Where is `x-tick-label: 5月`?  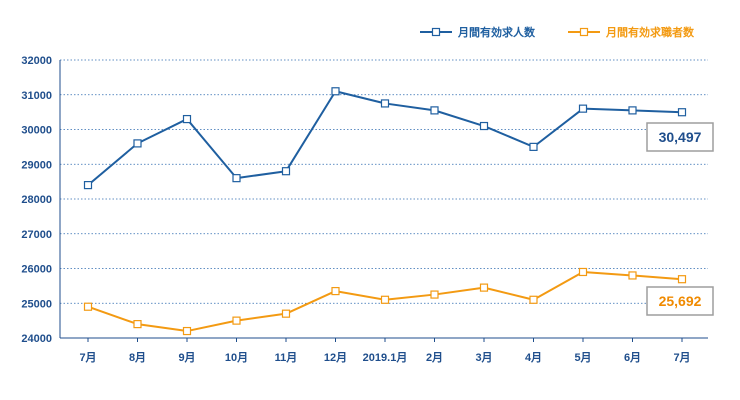 x-tick-label: 5月 is located at coordinates (582, 357).